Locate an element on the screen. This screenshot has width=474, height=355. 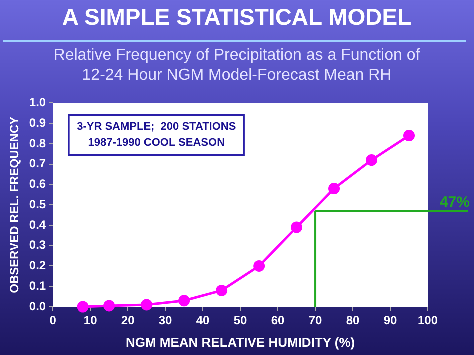
x-tick-label: 0 is located at coordinates (53, 321).